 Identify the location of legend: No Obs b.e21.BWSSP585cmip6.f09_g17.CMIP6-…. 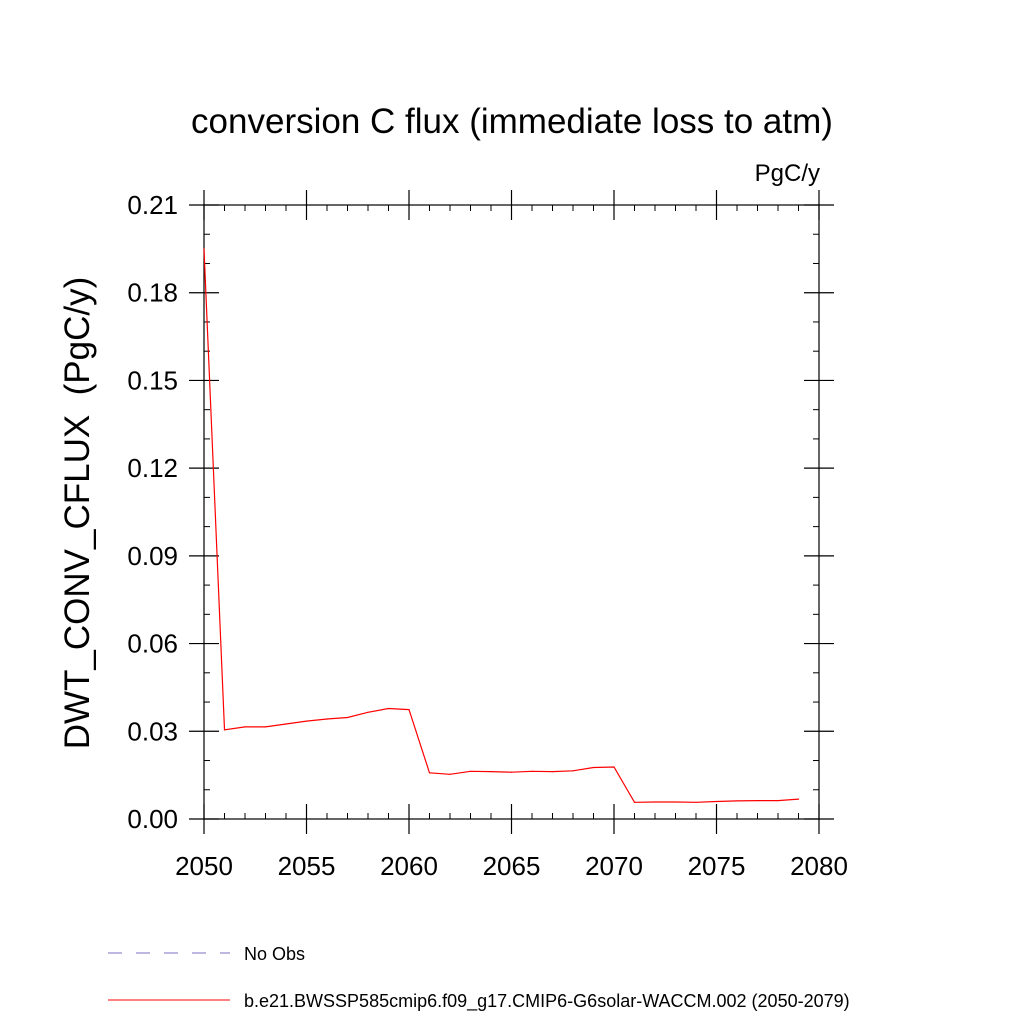
(479, 978).